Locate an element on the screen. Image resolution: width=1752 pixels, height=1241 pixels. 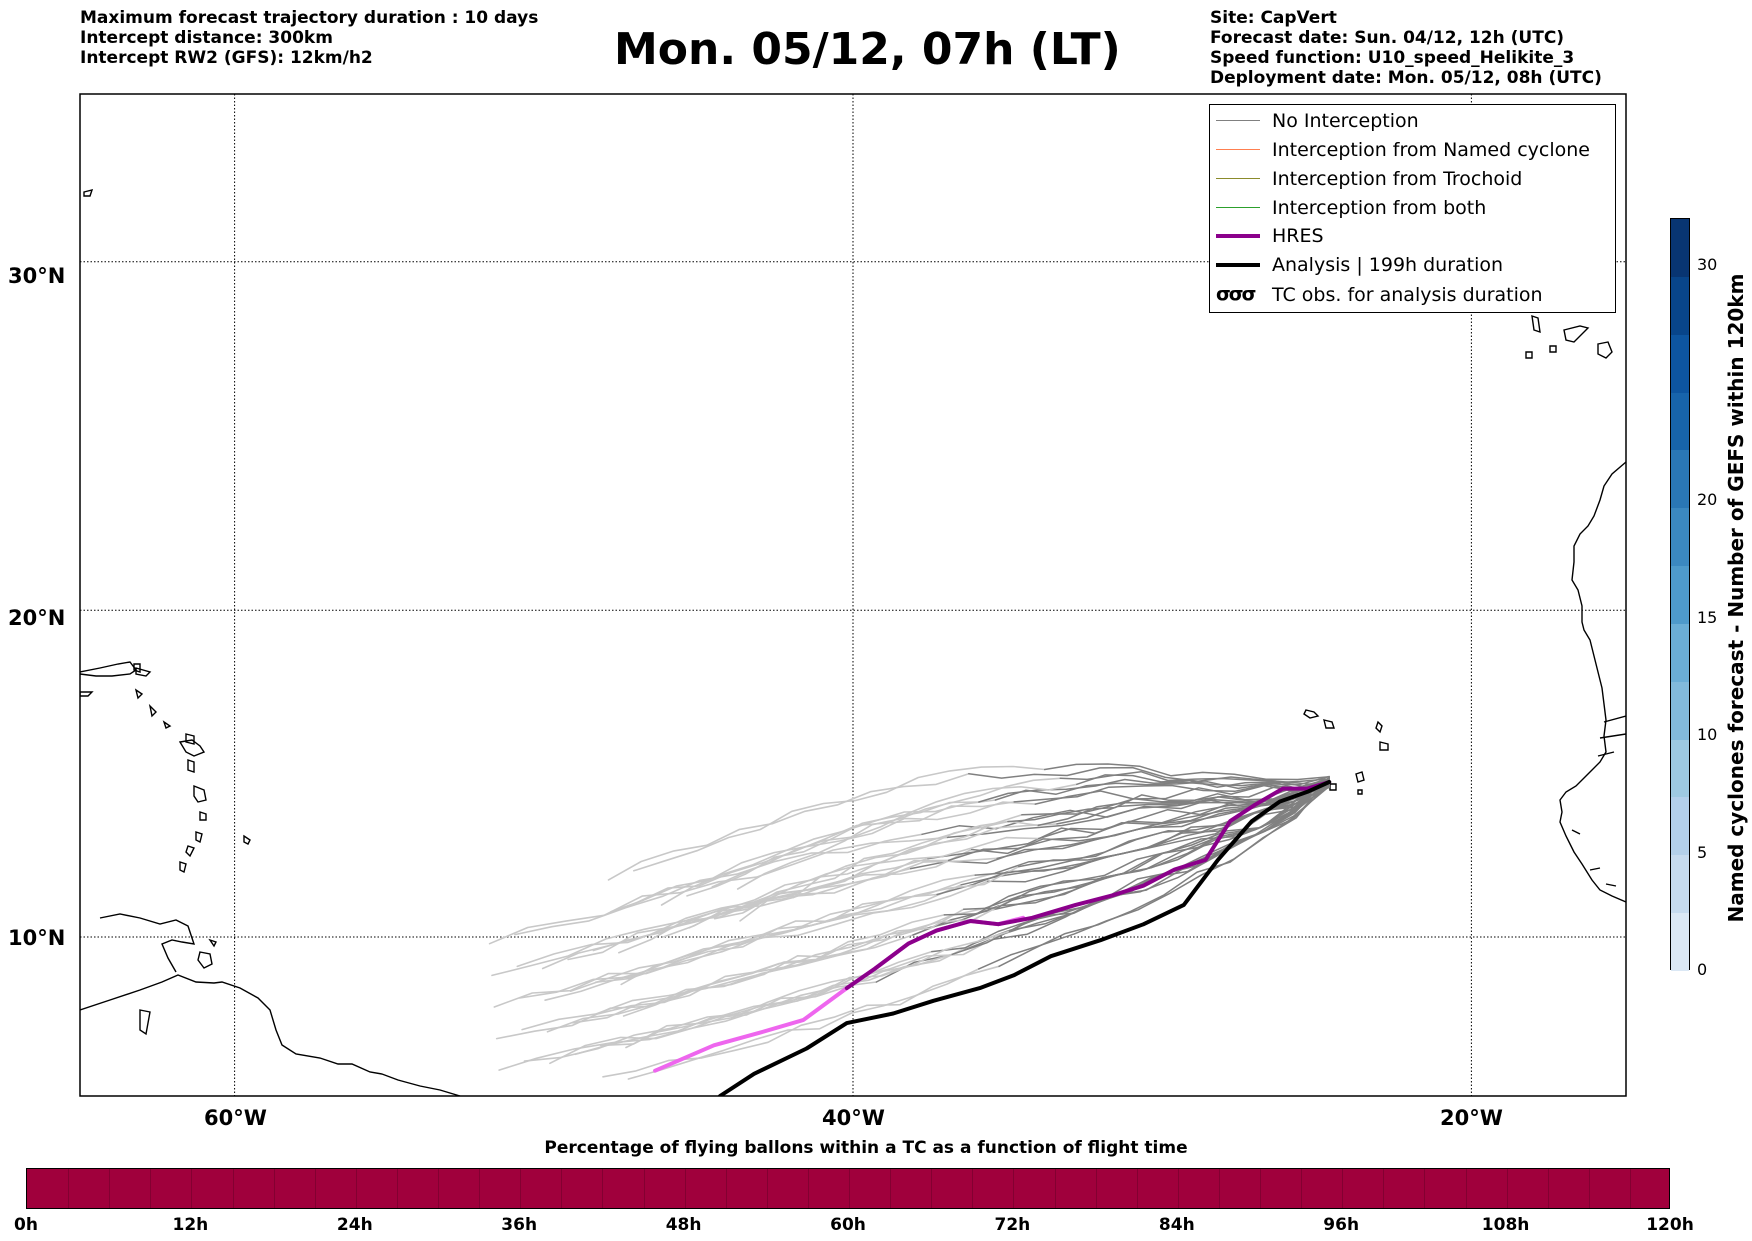
hres-track is located at coordinates (1088, 885).